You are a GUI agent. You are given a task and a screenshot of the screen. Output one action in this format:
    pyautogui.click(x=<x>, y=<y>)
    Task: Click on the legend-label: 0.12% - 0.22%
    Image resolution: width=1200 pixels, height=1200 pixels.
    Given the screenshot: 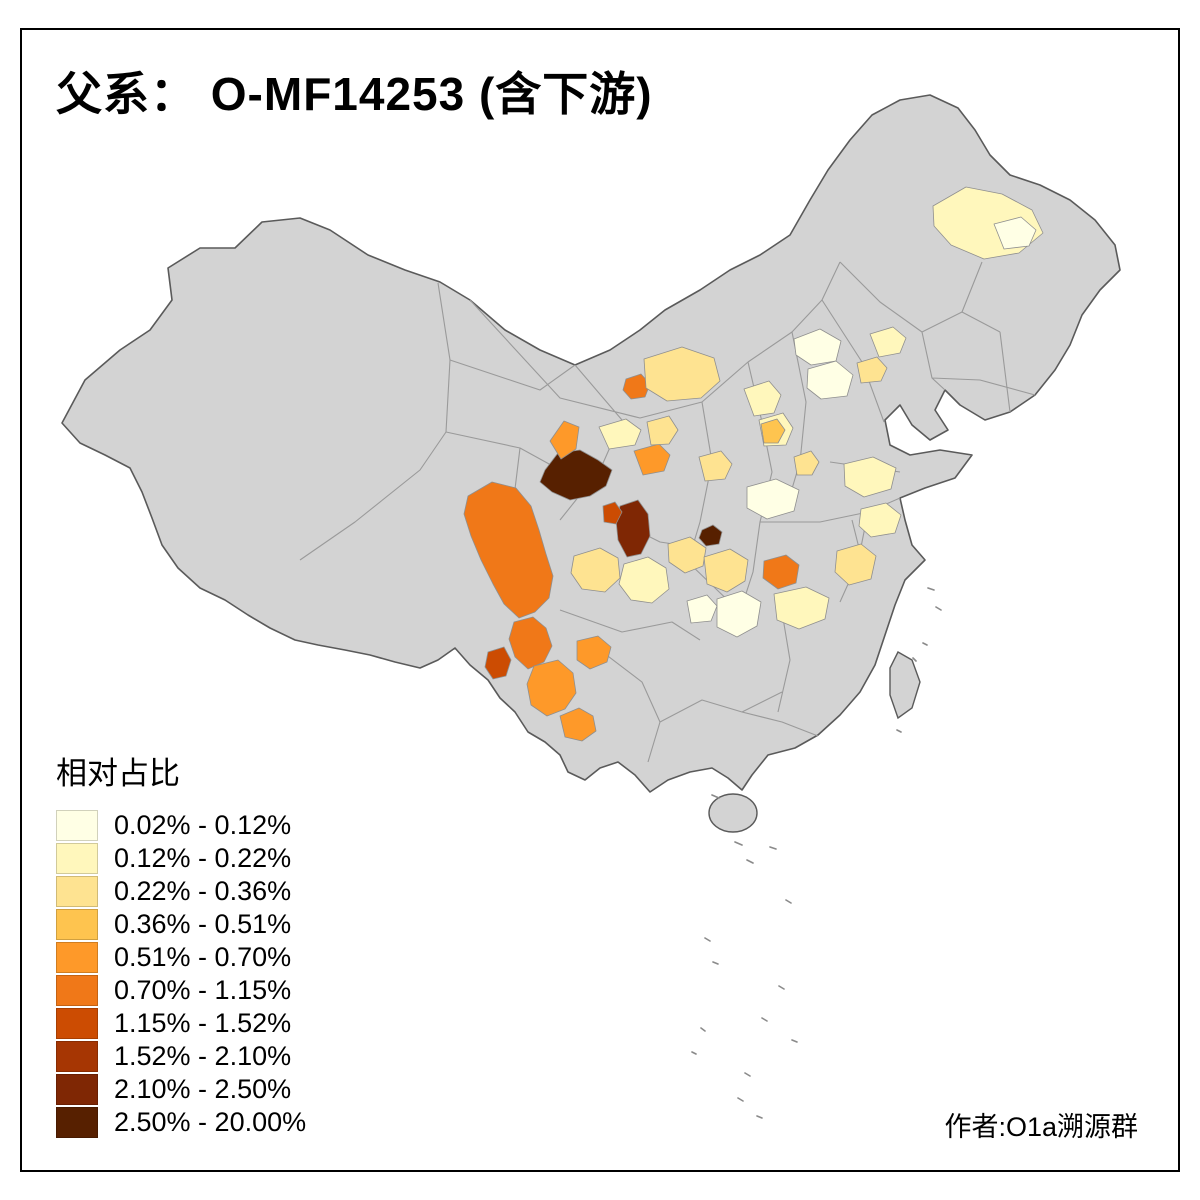 What is the action you would take?
    pyautogui.click(x=203, y=858)
    